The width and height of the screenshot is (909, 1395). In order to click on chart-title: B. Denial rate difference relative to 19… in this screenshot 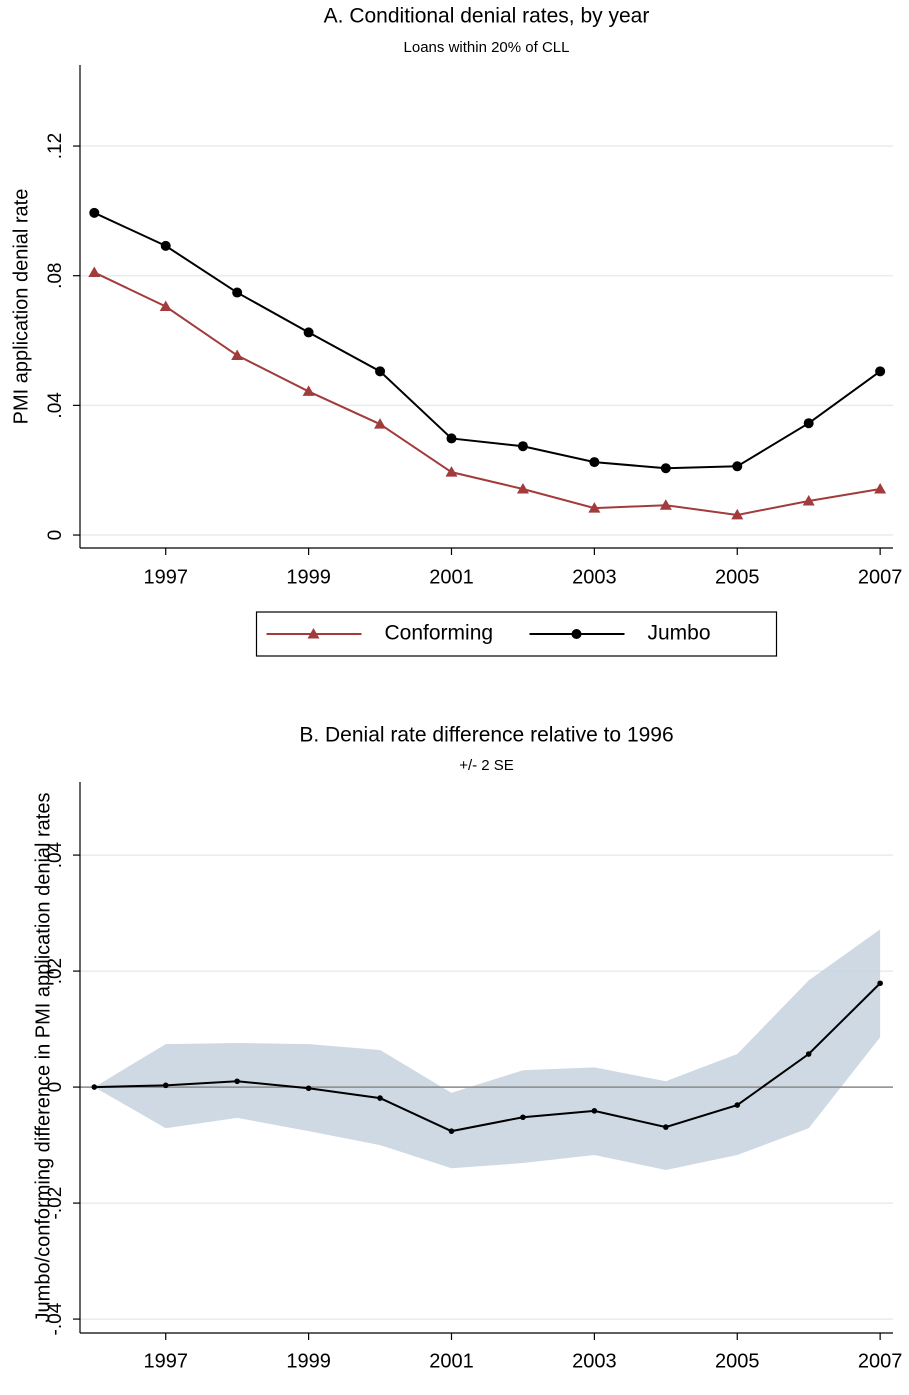, I will do `click(486, 735)`.